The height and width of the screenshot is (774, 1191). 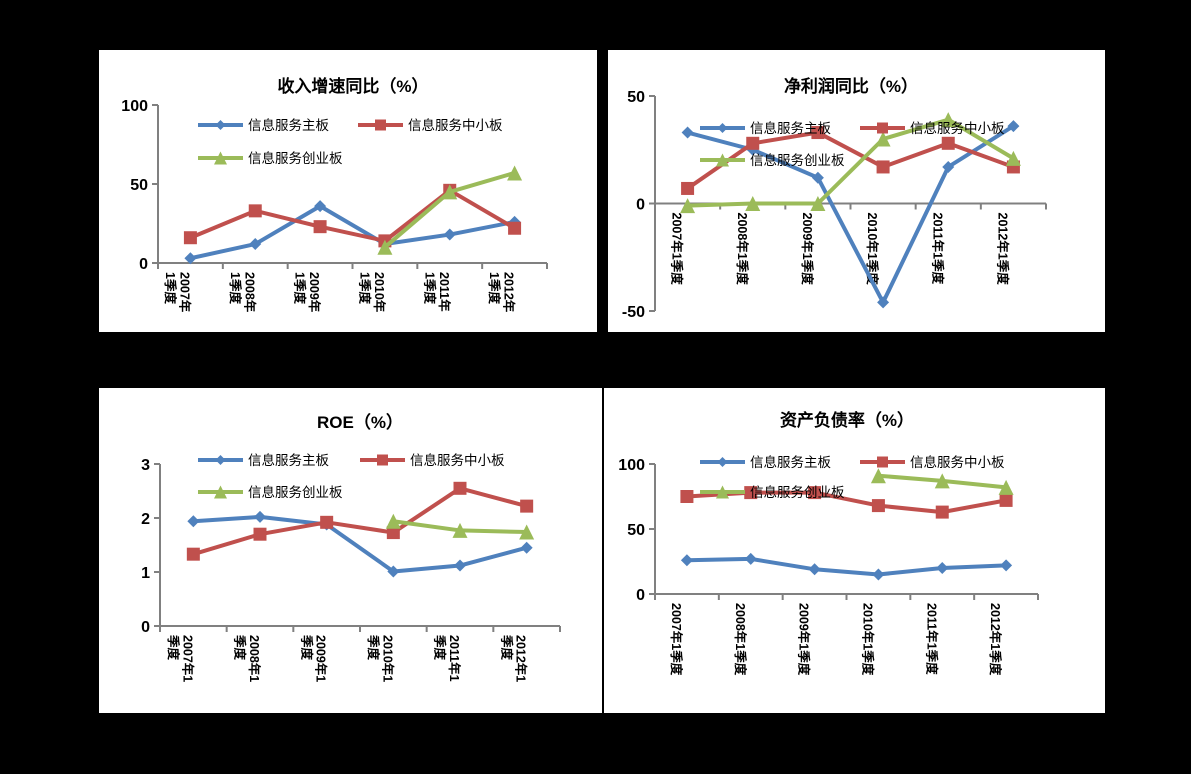 I want to click on series-line-gem-board, so click(x=850, y=162).